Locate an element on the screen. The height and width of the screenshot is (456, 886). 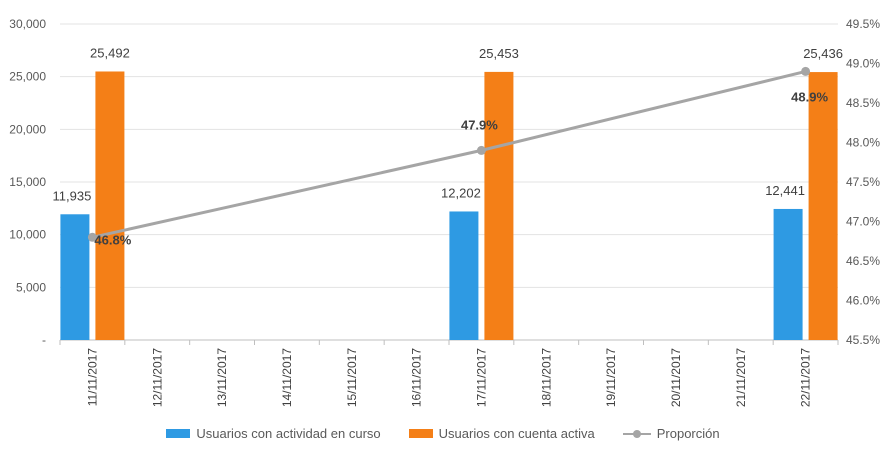
data-label-actividad: 11,935 is located at coordinates (72, 195).